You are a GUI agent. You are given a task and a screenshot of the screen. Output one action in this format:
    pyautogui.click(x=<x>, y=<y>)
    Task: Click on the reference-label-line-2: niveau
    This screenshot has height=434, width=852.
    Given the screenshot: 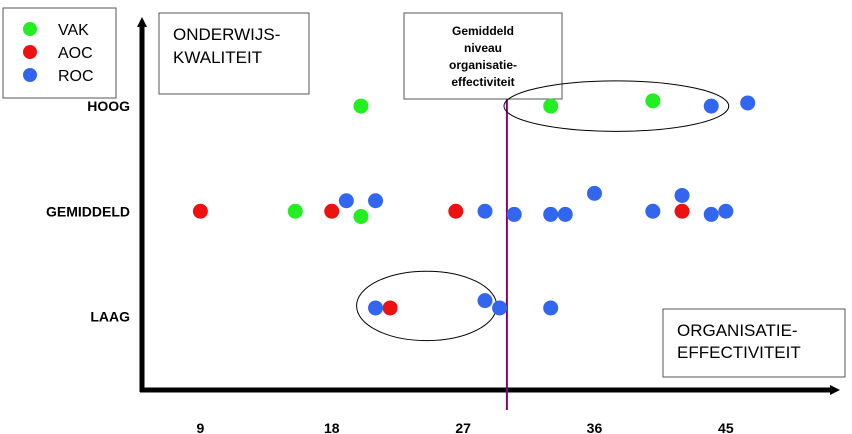 What is the action you would take?
    pyautogui.click(x=483, y=48)
    